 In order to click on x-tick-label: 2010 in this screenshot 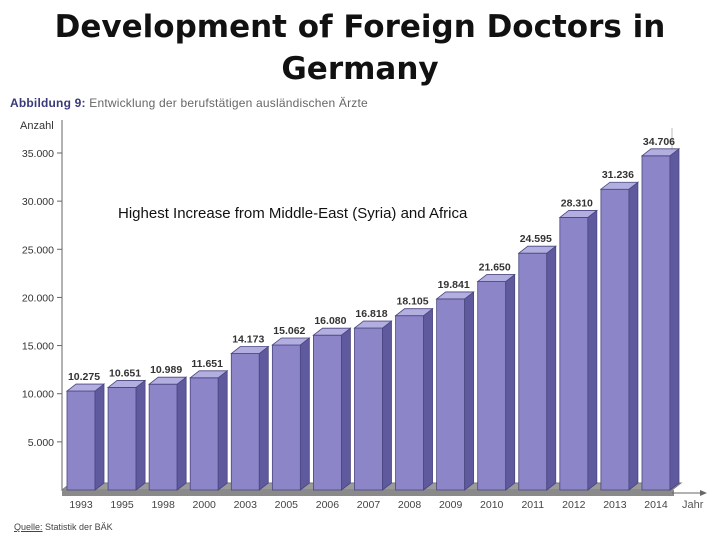, I will do `click(492, 505)`.